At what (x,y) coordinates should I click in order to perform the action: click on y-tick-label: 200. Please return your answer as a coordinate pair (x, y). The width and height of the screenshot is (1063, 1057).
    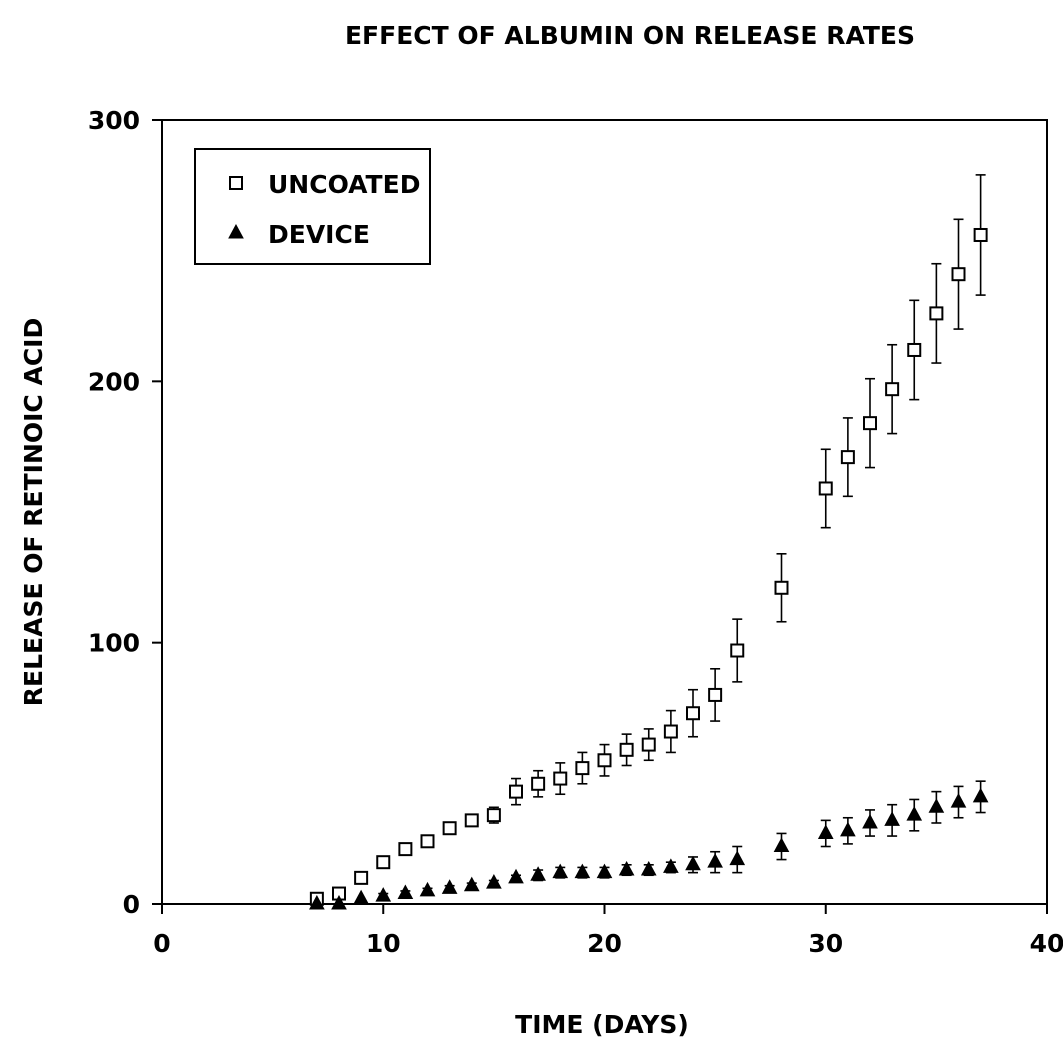
    Looking at the image, I should click on (114, 381).